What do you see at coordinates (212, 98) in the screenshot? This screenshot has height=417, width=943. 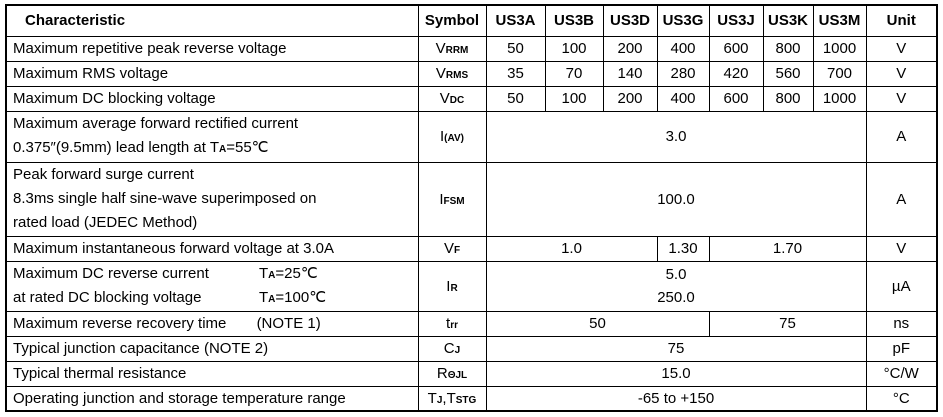 I see `characteristic-cell: Maximum DC blocking voltage` at bounding box center [212, 98].